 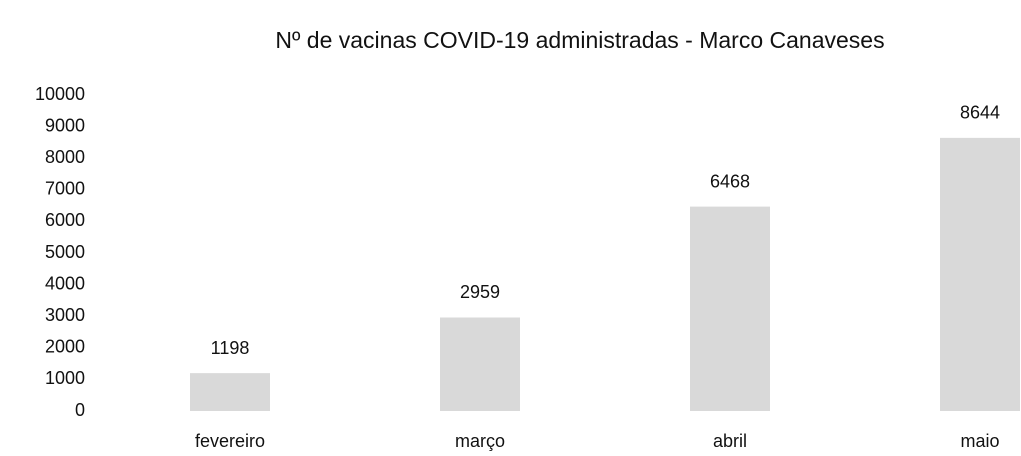 I want to click on y-tick-label: 5000, so click(x=65, y=252).